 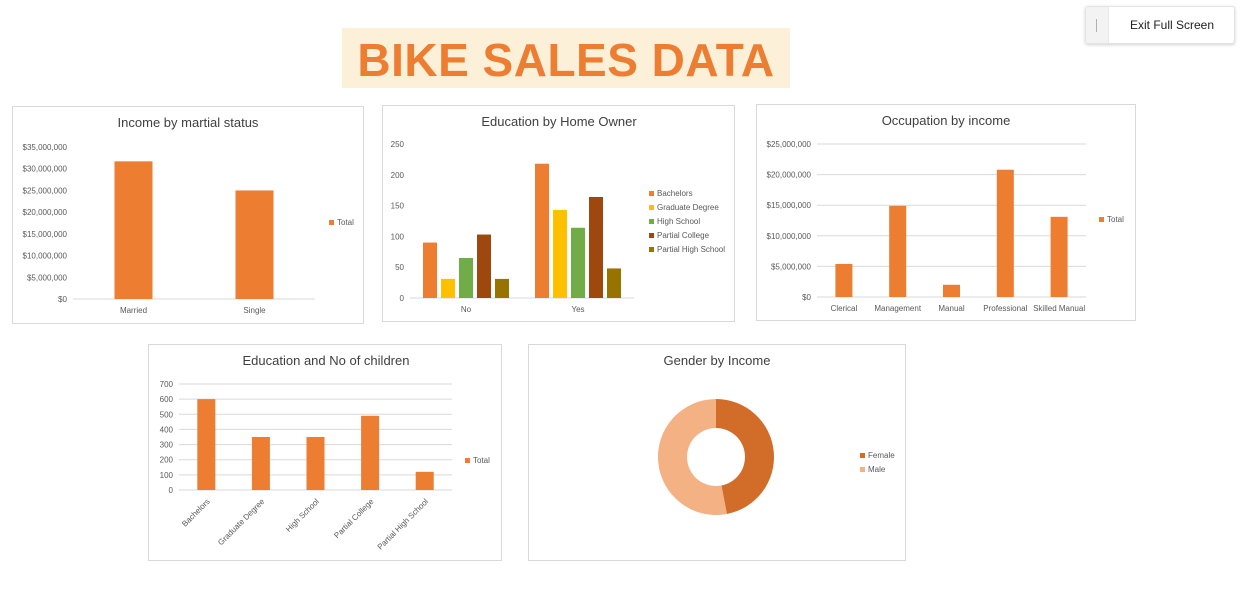 What do you see at coordinates (717, 360) in the screenshot?
I see `chart-title: Gender by Income` at bounding box center [717, 360].